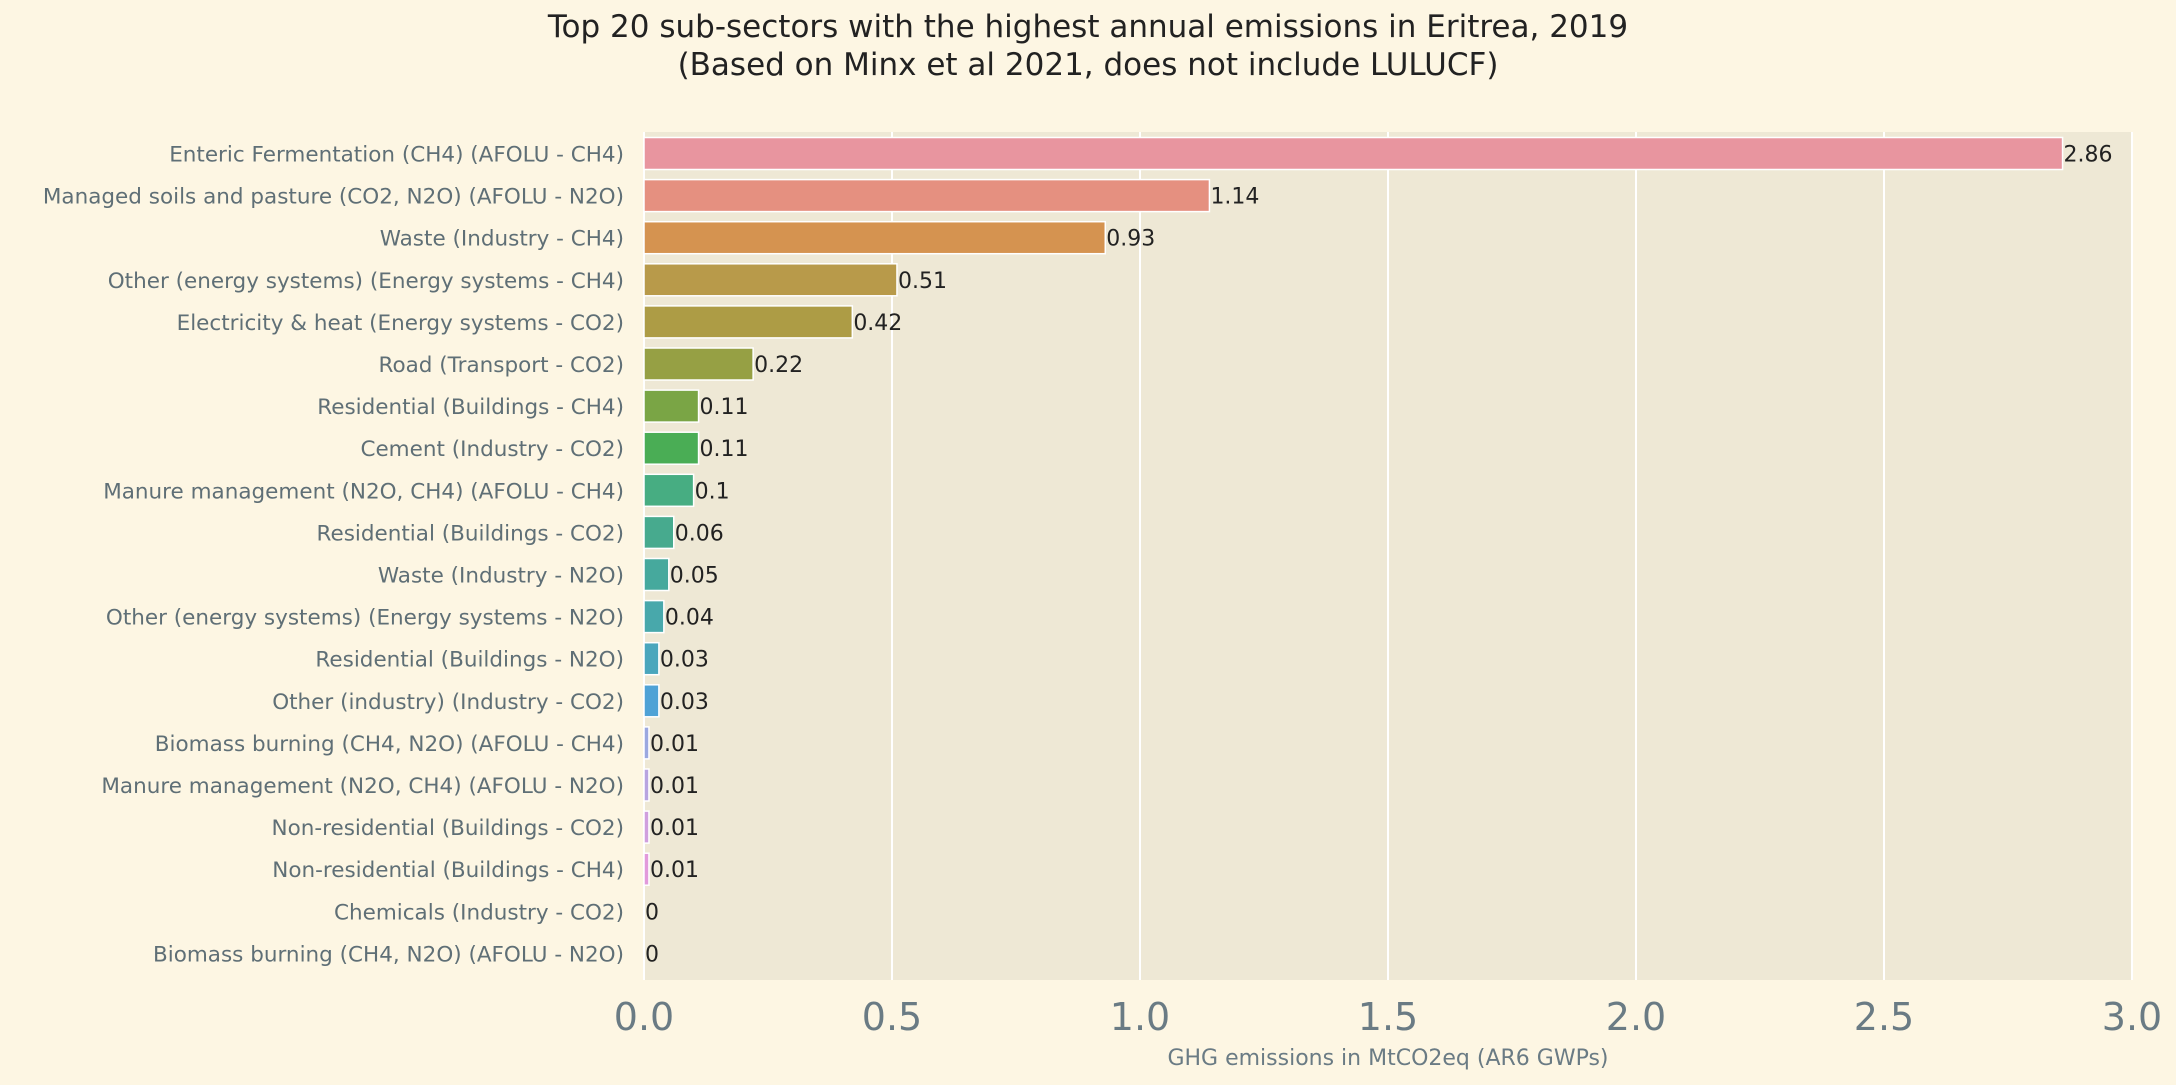  Describe the element at coordinates (502, 239) in the screenshot. I see `category-label: Waste (Industry - CH4)` at that location.